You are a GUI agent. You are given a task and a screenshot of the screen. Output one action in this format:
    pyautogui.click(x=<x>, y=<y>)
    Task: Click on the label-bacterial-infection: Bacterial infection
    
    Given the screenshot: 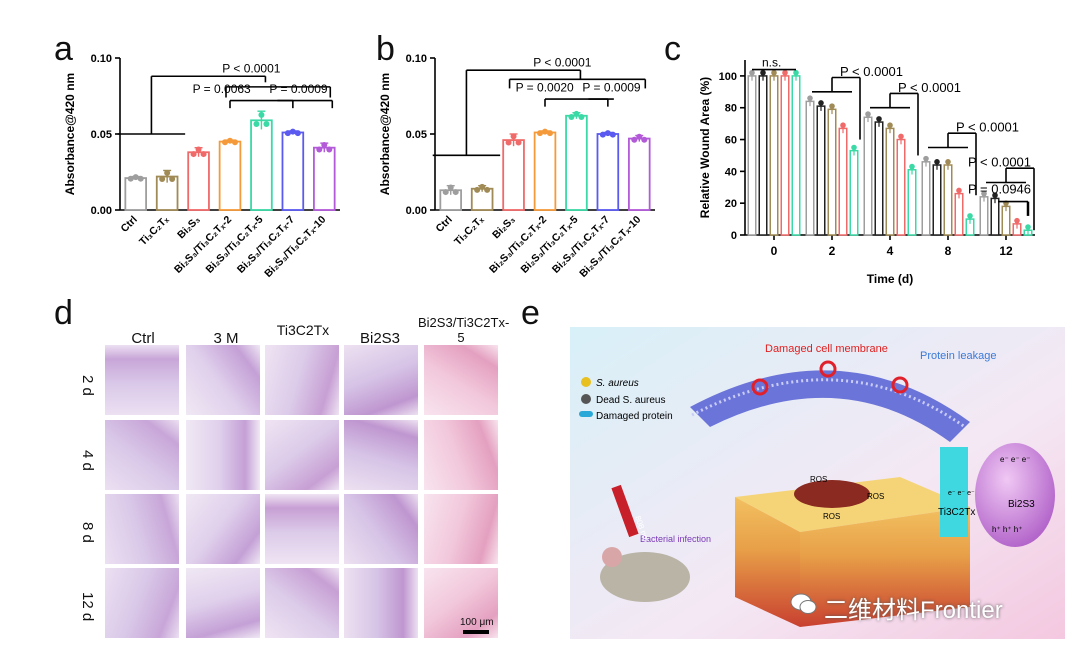 What is the action you would take?
    pyautogui.click(x=675, y=539)
    